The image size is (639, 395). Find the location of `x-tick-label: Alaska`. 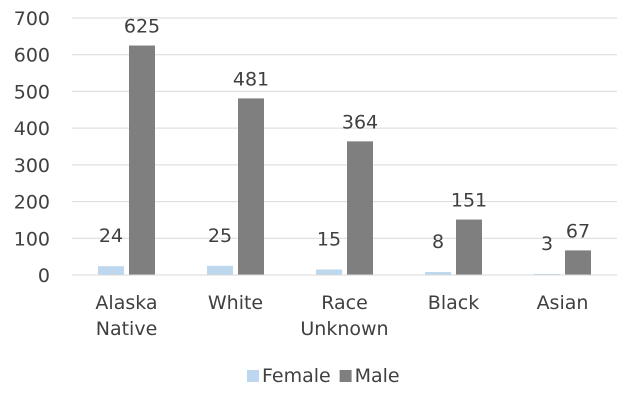

x-tick-label: Alaska is located at coordinates (126, 303).